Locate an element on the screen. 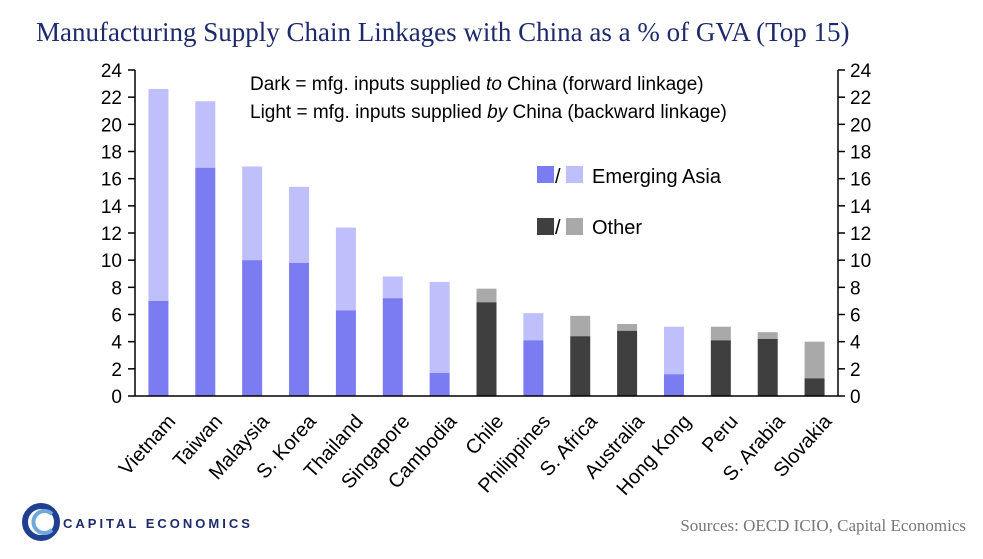 The width and height of the screenshot is (983, 559). bar-backward-taiwan is located at coordinates (205, 134).